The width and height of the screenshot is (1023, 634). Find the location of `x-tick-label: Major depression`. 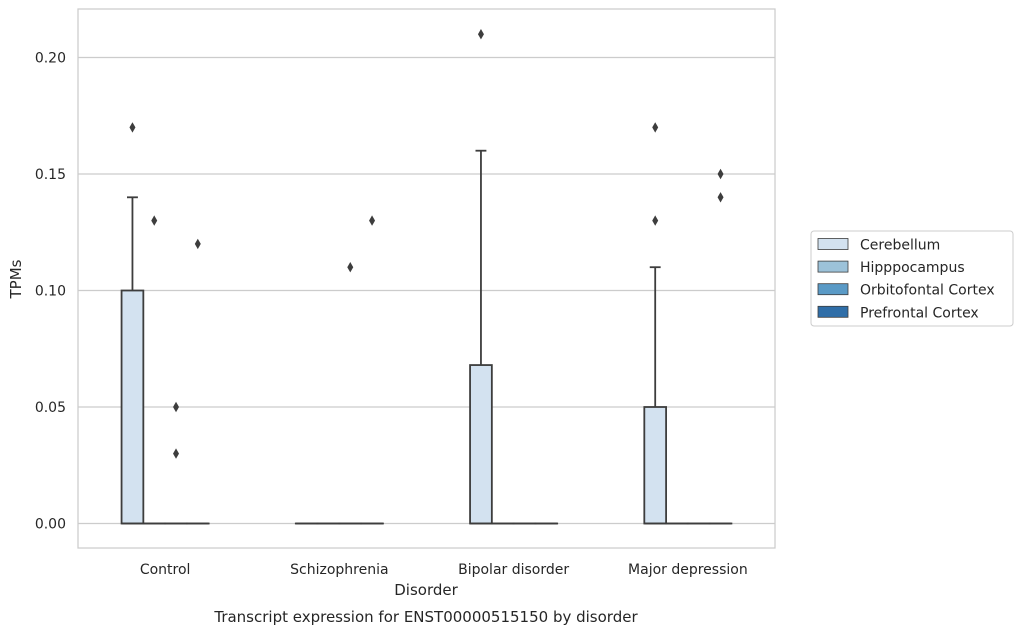

x-tick-label: Major depression is located at coordinates (688, 570).